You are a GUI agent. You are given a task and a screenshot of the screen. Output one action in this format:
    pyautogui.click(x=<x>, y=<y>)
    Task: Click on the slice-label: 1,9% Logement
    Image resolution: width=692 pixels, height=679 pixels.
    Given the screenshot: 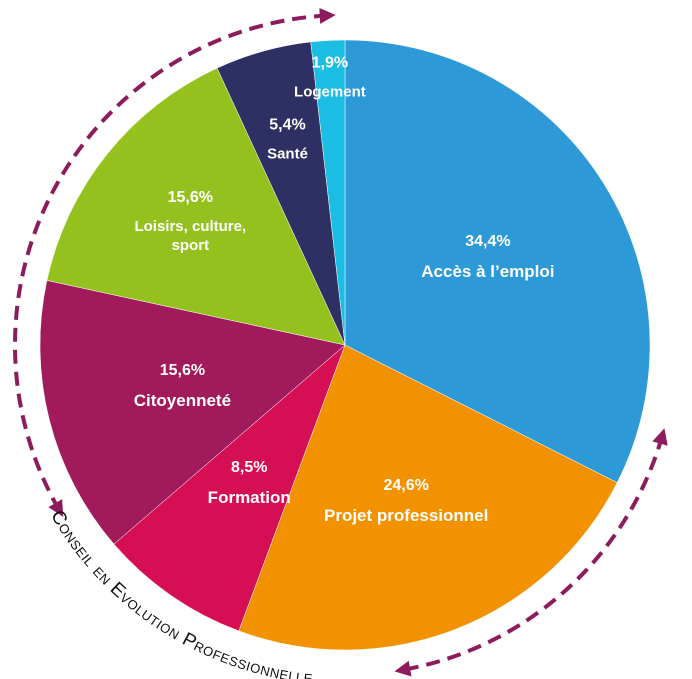 What is the action you would take?
    pyautogui.click(x=330, y=77)
    